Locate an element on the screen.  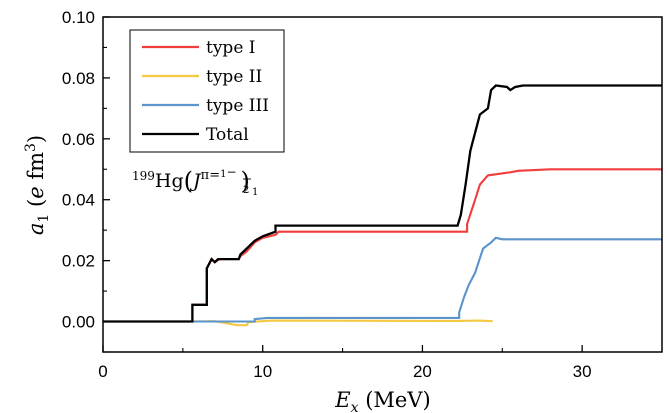
legend-box is located at coordinates (207, 91).